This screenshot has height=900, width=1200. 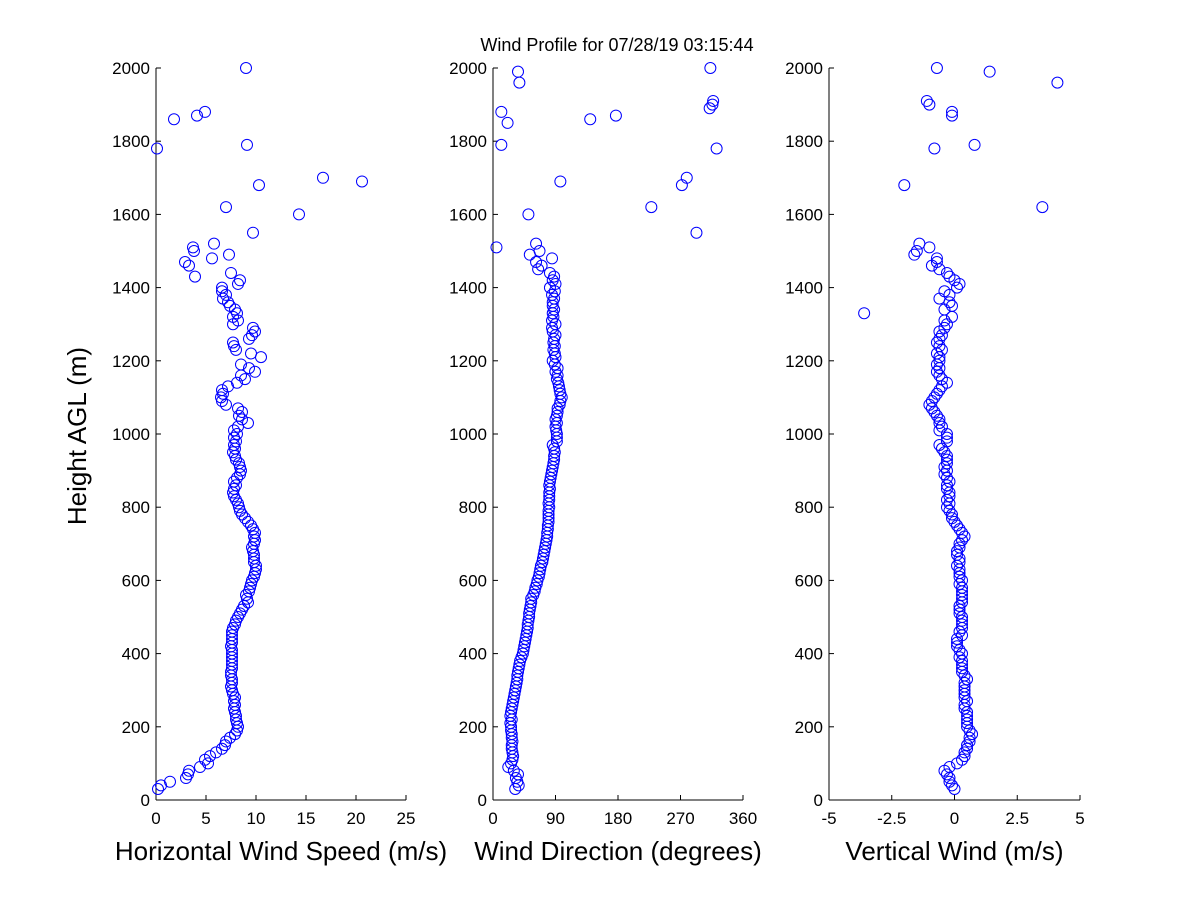 What do you see at coordinates (131, 141) in the screenshot?
I see `y-tick-label: 1800` at bounding box center [131, 141].